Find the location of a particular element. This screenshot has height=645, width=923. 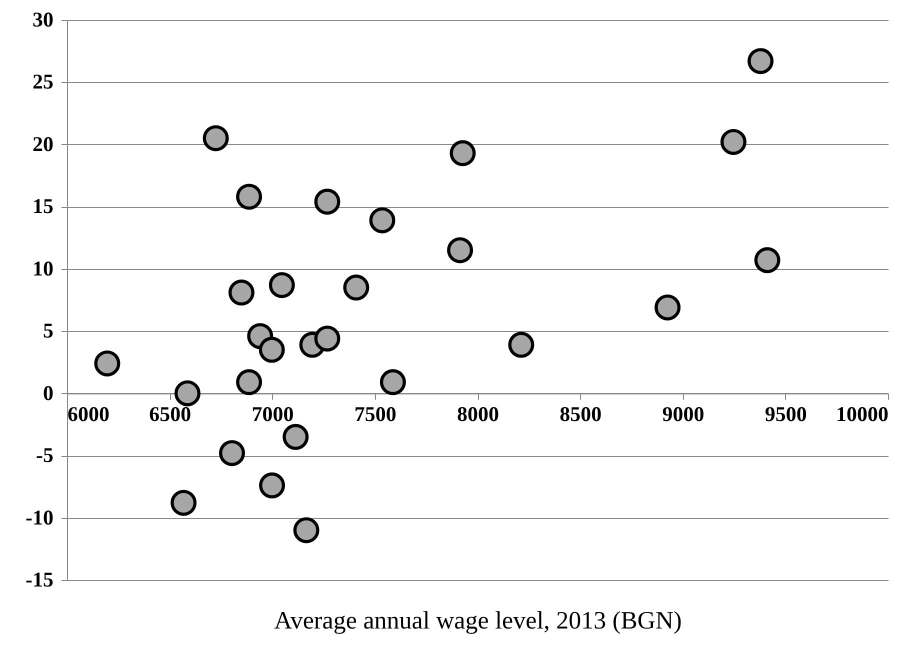

x-tick-label: 8500 is located at coordinates (581, 414).